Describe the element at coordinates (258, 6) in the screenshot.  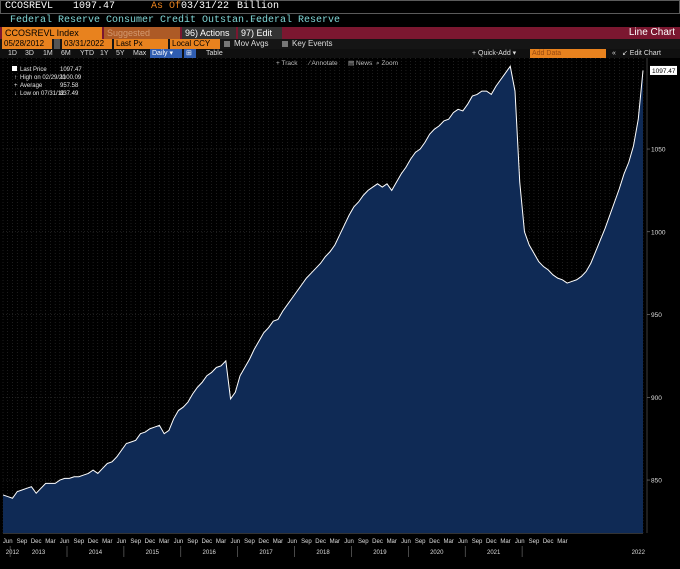
I see `unit-label: Billion` at that location.